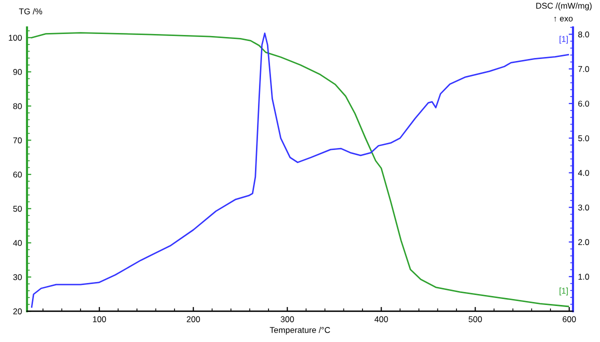  What do you see at coordinates (15, 37) in the screenshot?
I see `y-tick-label: 100` at bounding box center [15, 37].